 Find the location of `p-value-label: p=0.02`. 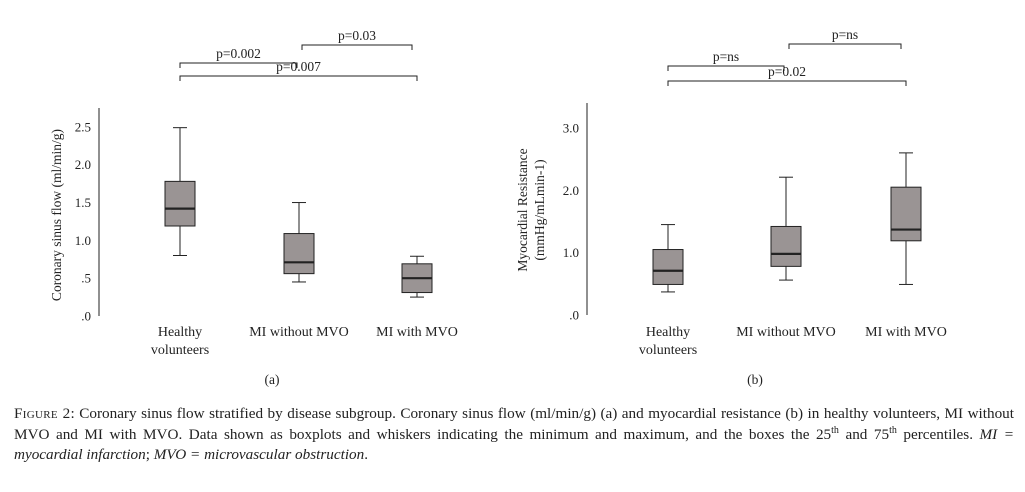

p-value-label: p=0.02 is located at coordinates (787, 71).